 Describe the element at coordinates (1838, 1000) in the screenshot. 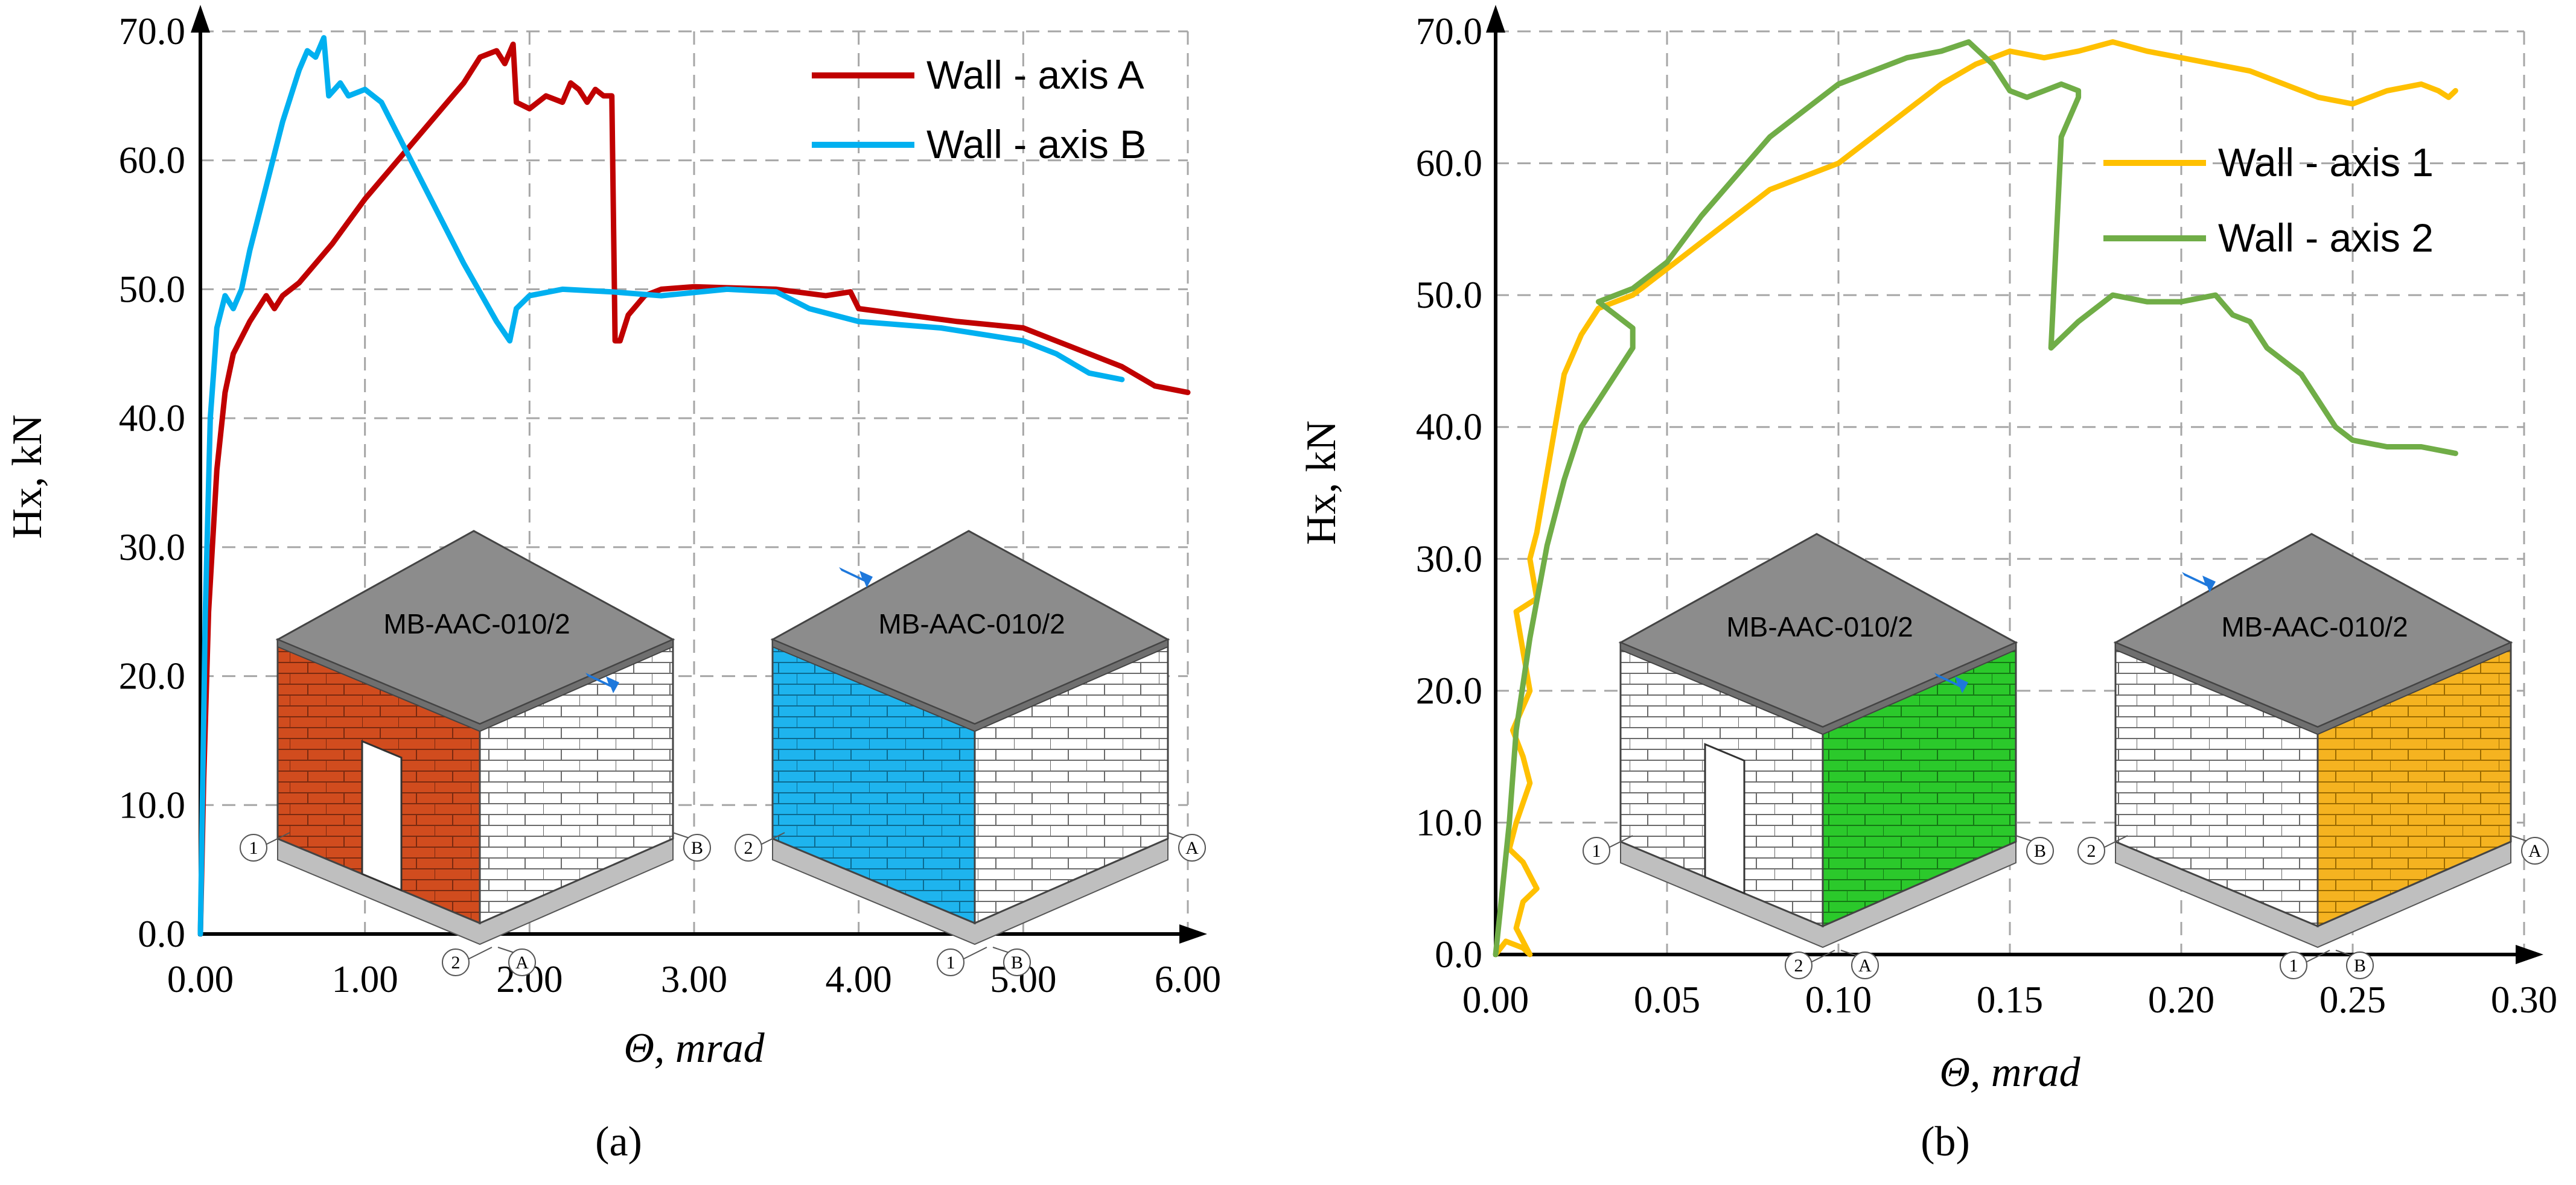

I see `x-tick-label: 0.10` at that location.